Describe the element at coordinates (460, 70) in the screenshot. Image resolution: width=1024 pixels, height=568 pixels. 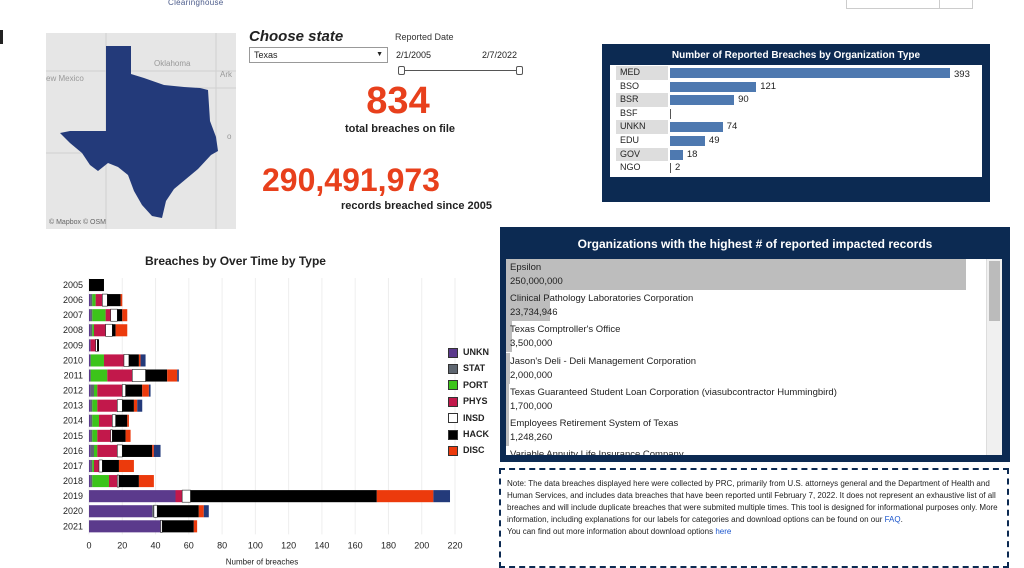
I see `date-slider-track` at that location.